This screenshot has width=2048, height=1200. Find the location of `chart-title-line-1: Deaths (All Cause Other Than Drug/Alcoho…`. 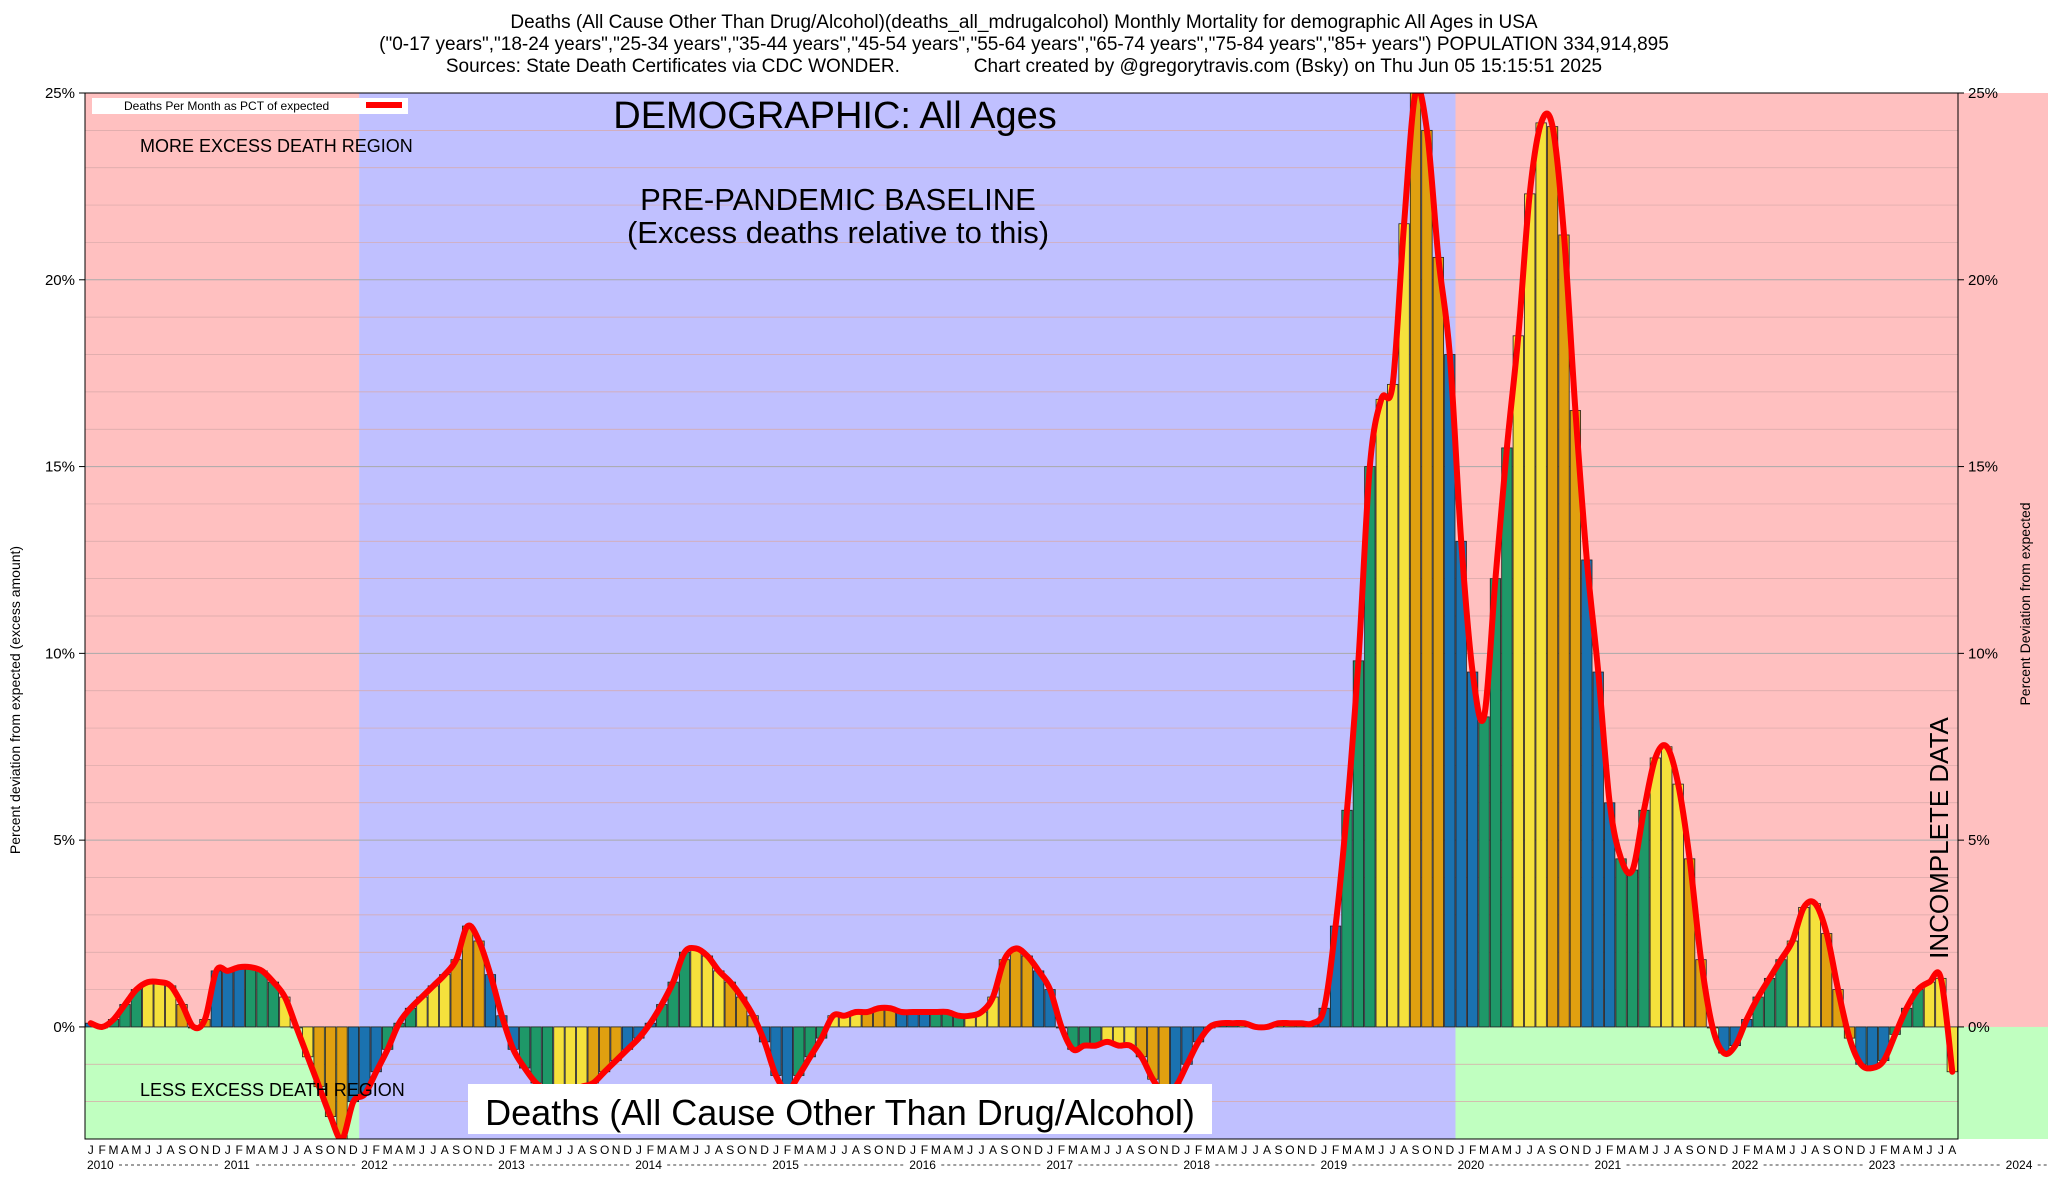

chart-title-line-1: Deaths (All Cause Other Than Drug/Alcoho… is located at coordinates (1024, 22).